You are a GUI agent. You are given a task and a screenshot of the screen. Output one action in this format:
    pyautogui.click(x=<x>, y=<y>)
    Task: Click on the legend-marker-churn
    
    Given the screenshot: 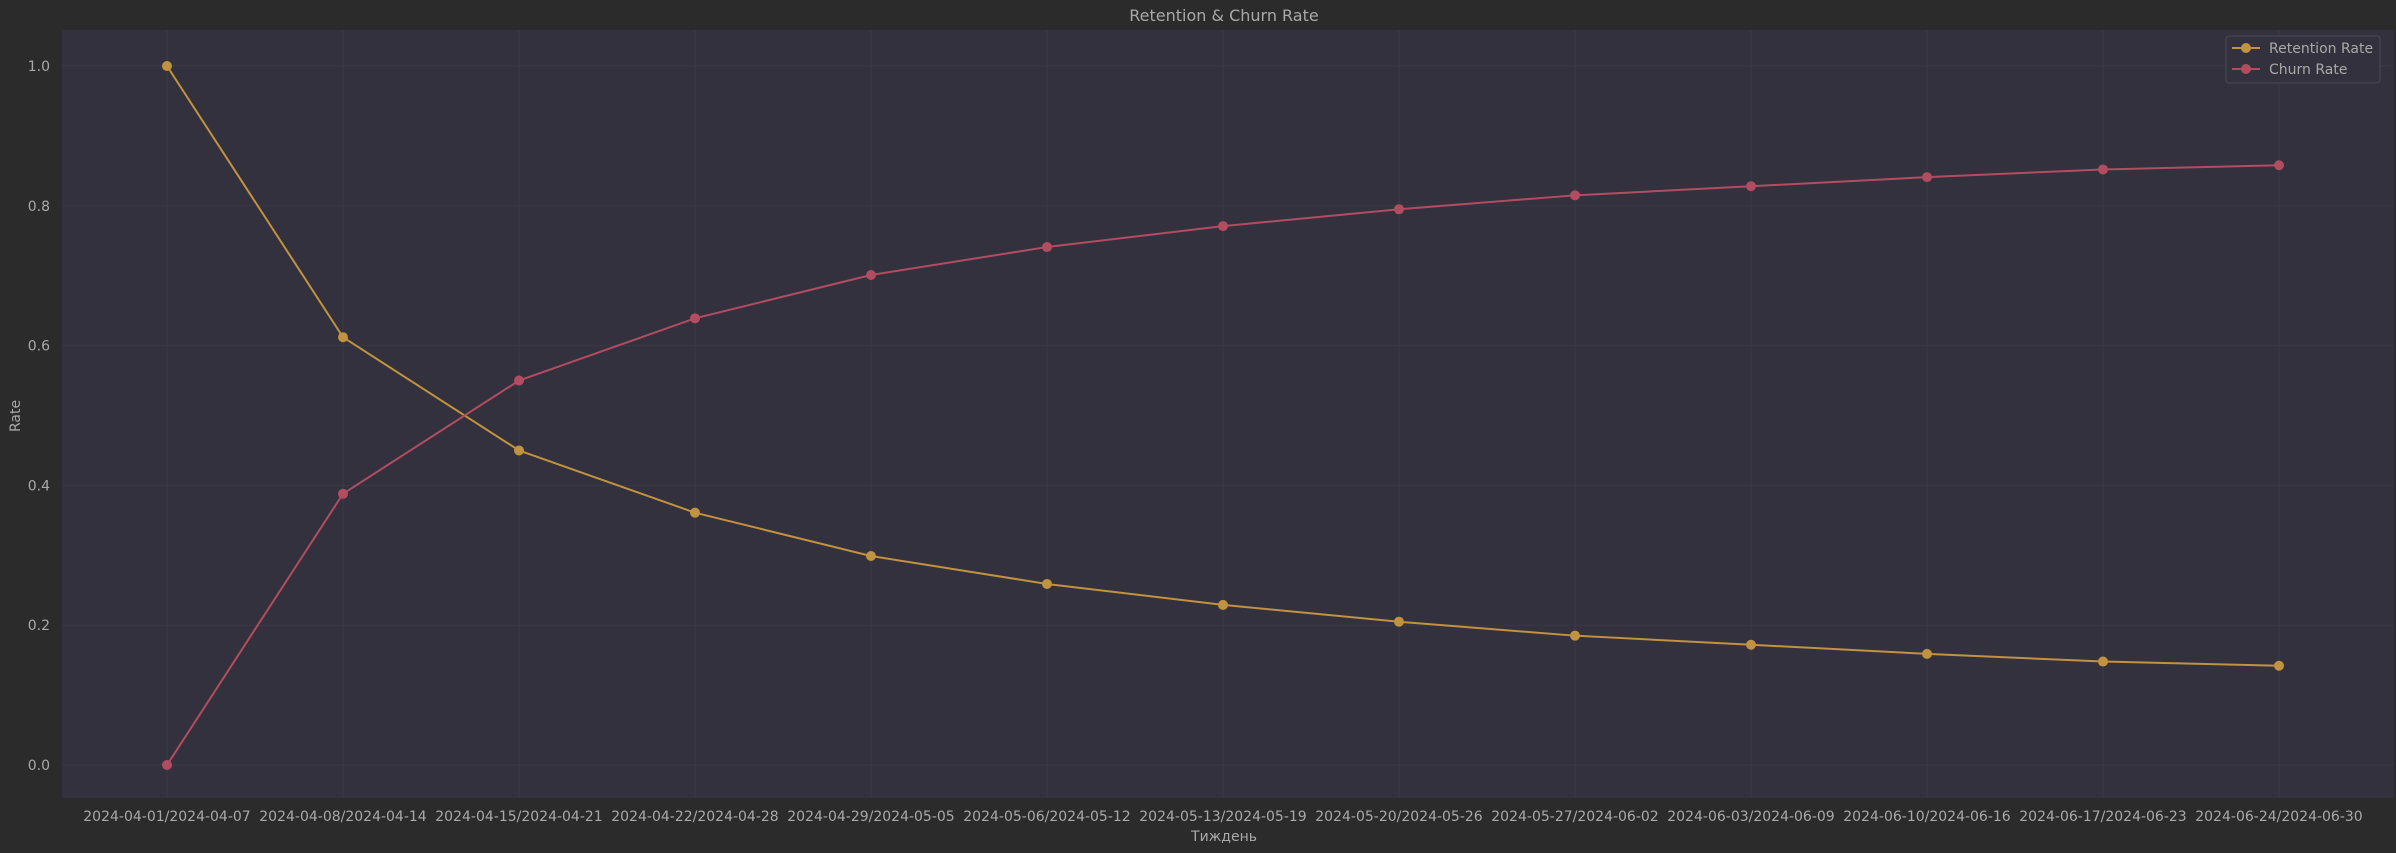 What is the action you would take?
    pyautogui.click(x=2246, y=69)
    